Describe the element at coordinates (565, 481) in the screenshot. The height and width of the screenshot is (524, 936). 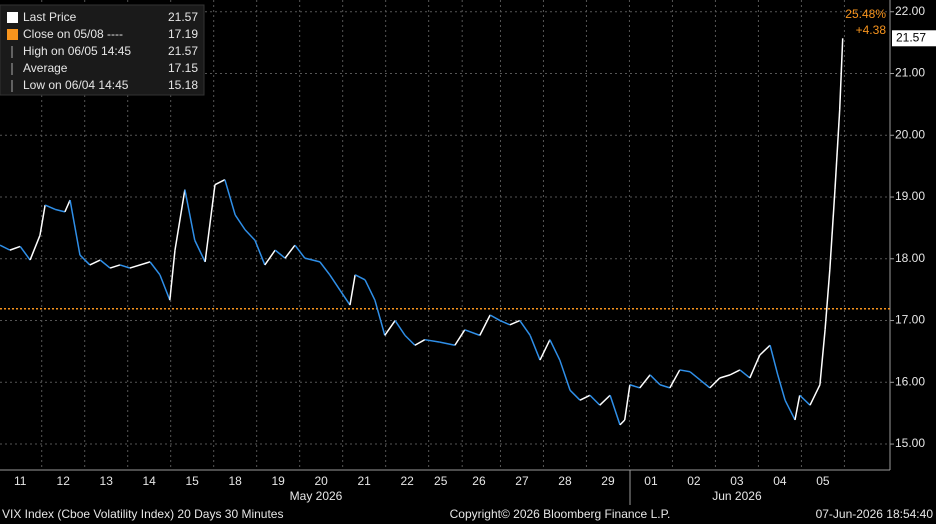
I see `x-tick-label: 28` at that location.